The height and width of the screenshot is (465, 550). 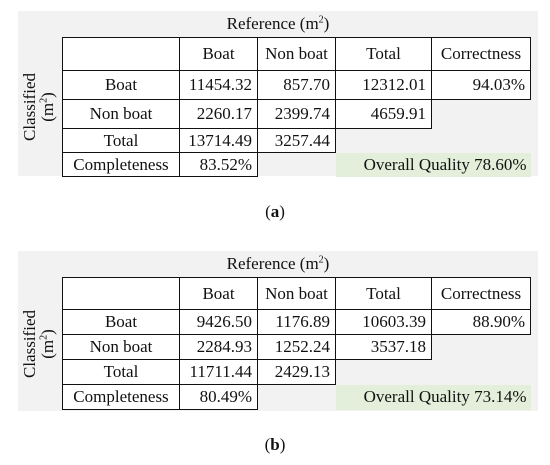 I want to click on table-row: Non boat 2260.17 2399.74 4659.91, so click(x=296, y=114).